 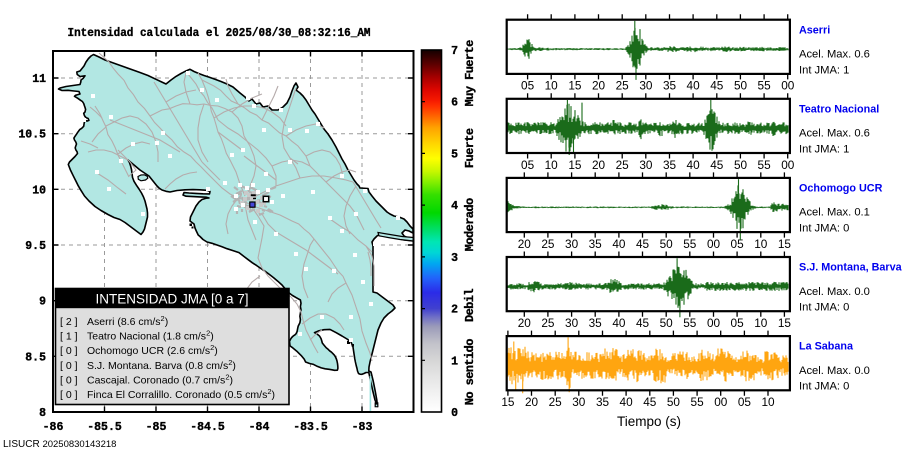 I want to click on svg-text: 0, so click(x=454, y=413).